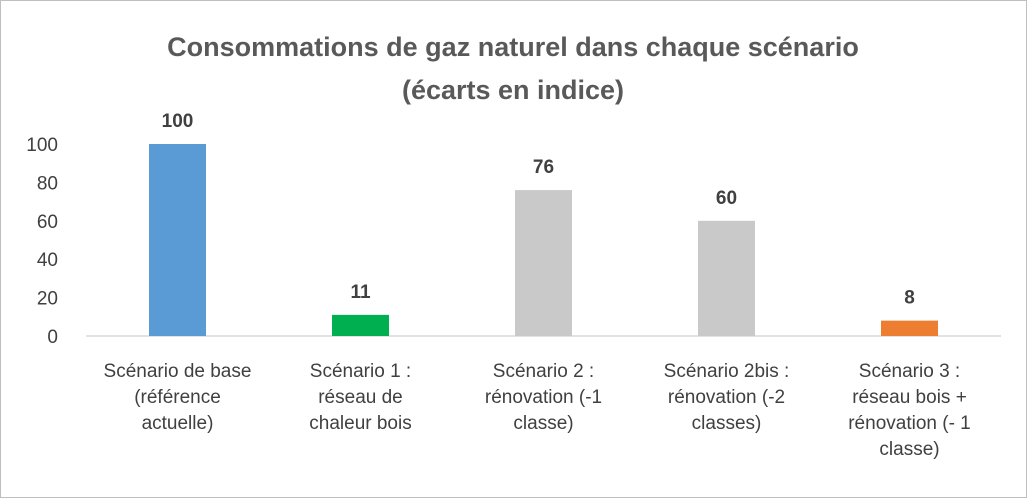  I want to click on category-label: Scénario 2 : rénovation (-1 classe), so click(543, 397).